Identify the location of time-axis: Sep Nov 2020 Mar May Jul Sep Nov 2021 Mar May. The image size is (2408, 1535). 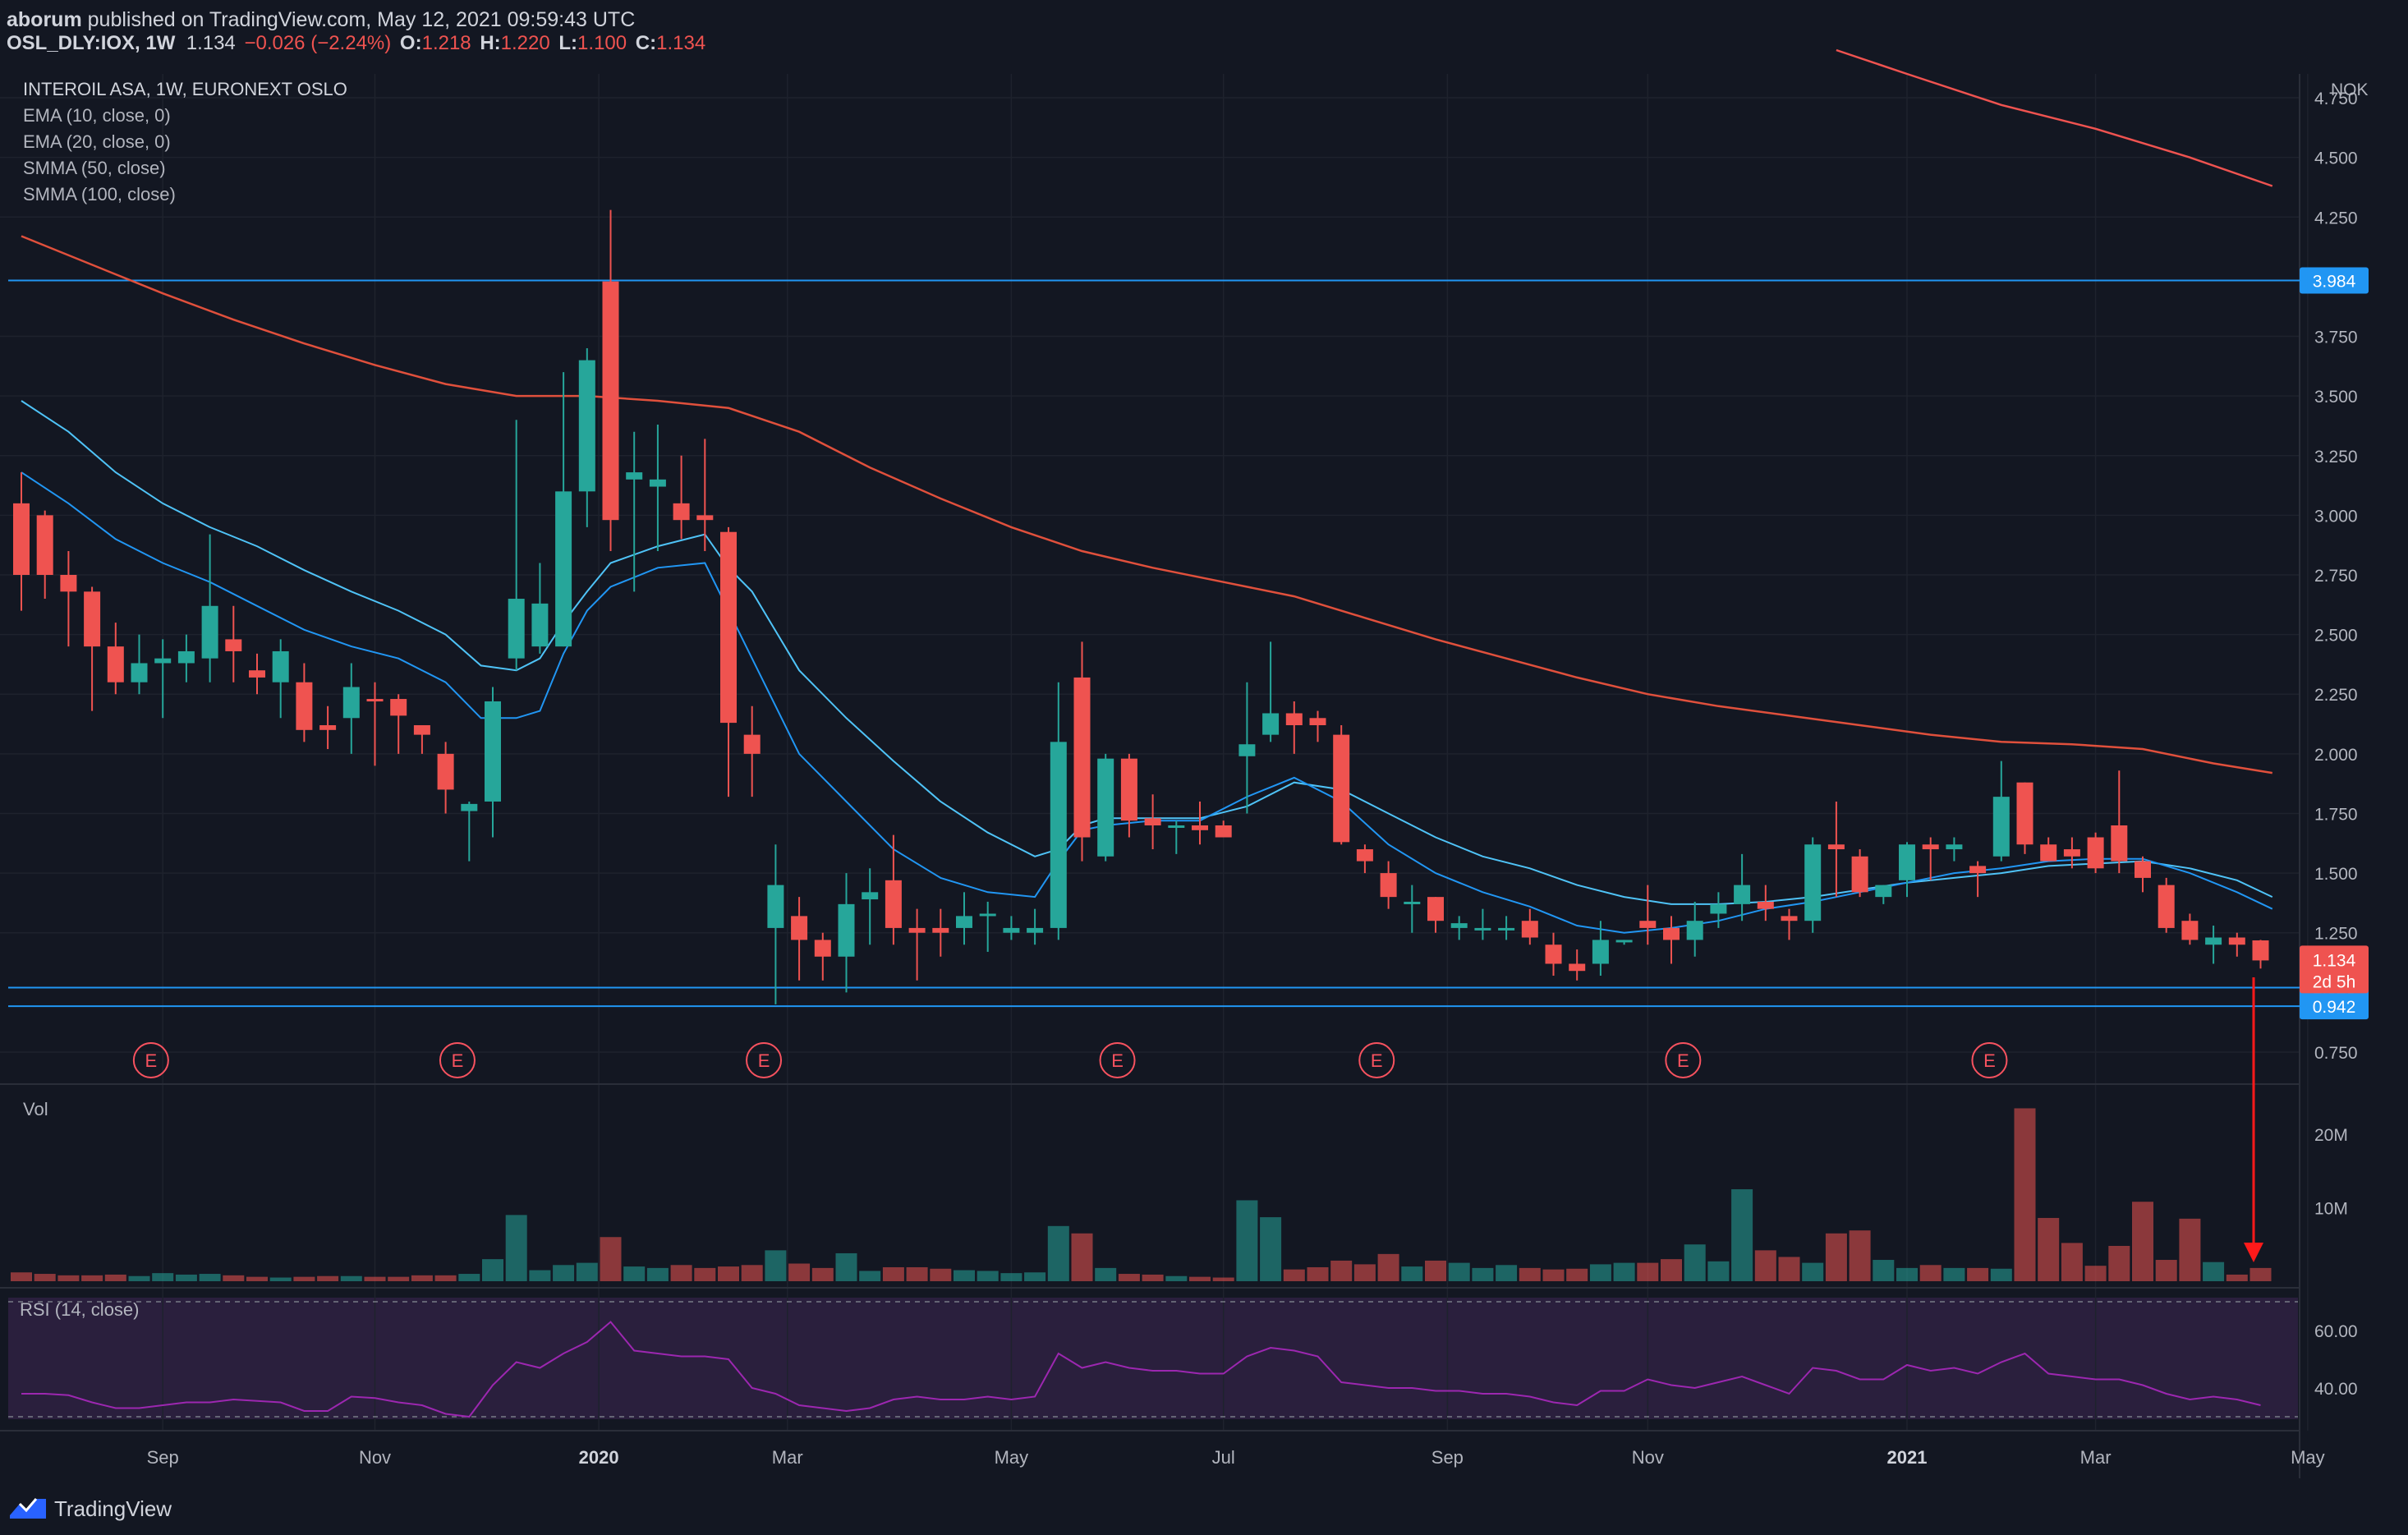
(1236, 1457).